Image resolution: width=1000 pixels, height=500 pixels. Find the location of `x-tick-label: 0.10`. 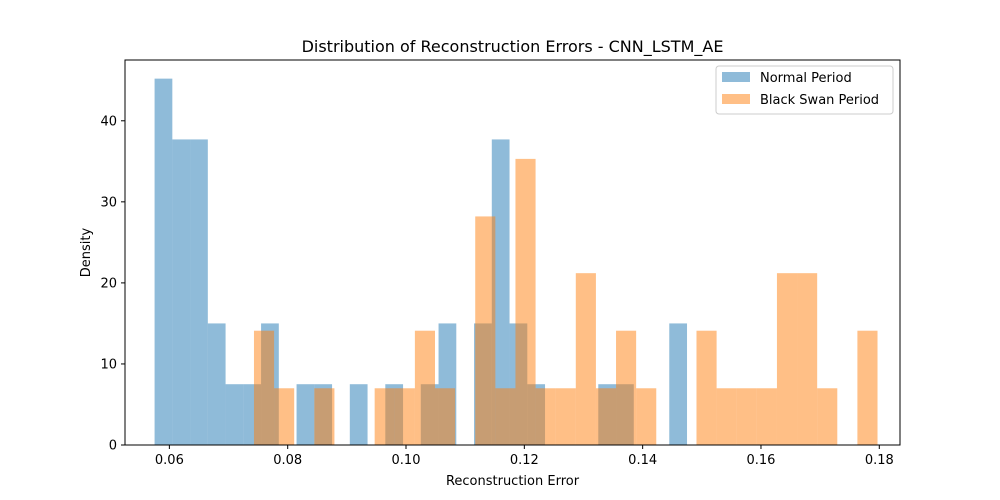

x-tick-label: 0.10 is located at coordinates (406, 460).